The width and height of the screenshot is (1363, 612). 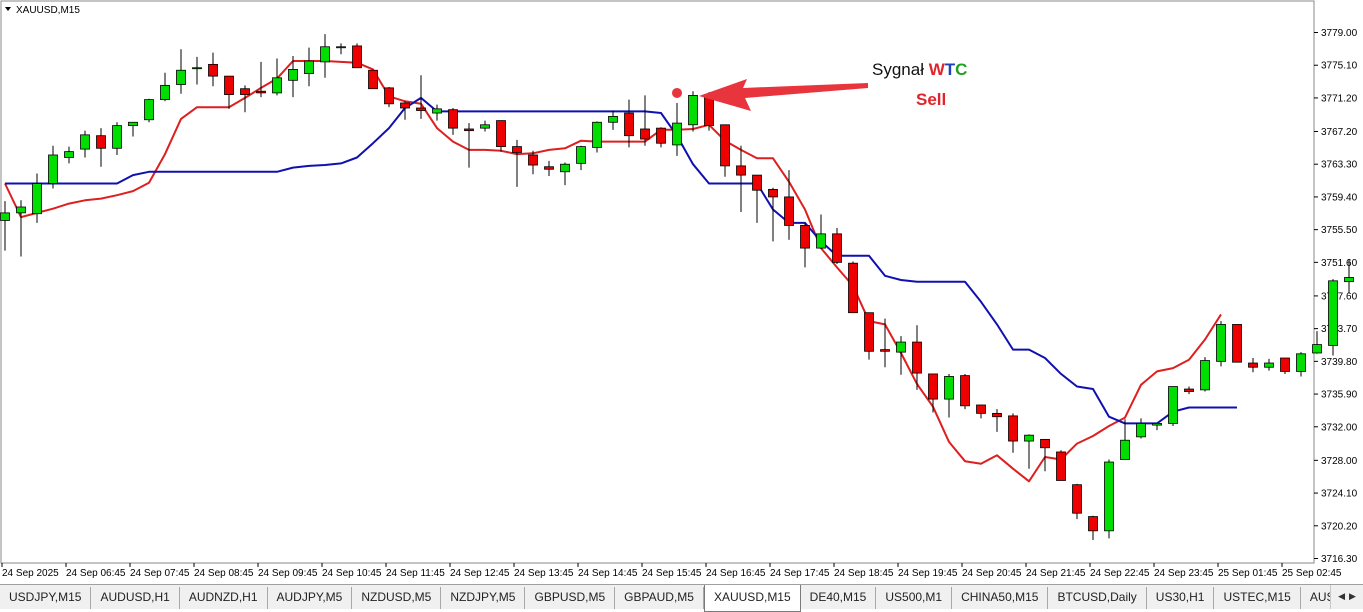 What do you see at coordinates (1120, 573) in the screenshot?
I see `time-tick-label: 24 Sep 22:45` at bounding box center [1120, 573].